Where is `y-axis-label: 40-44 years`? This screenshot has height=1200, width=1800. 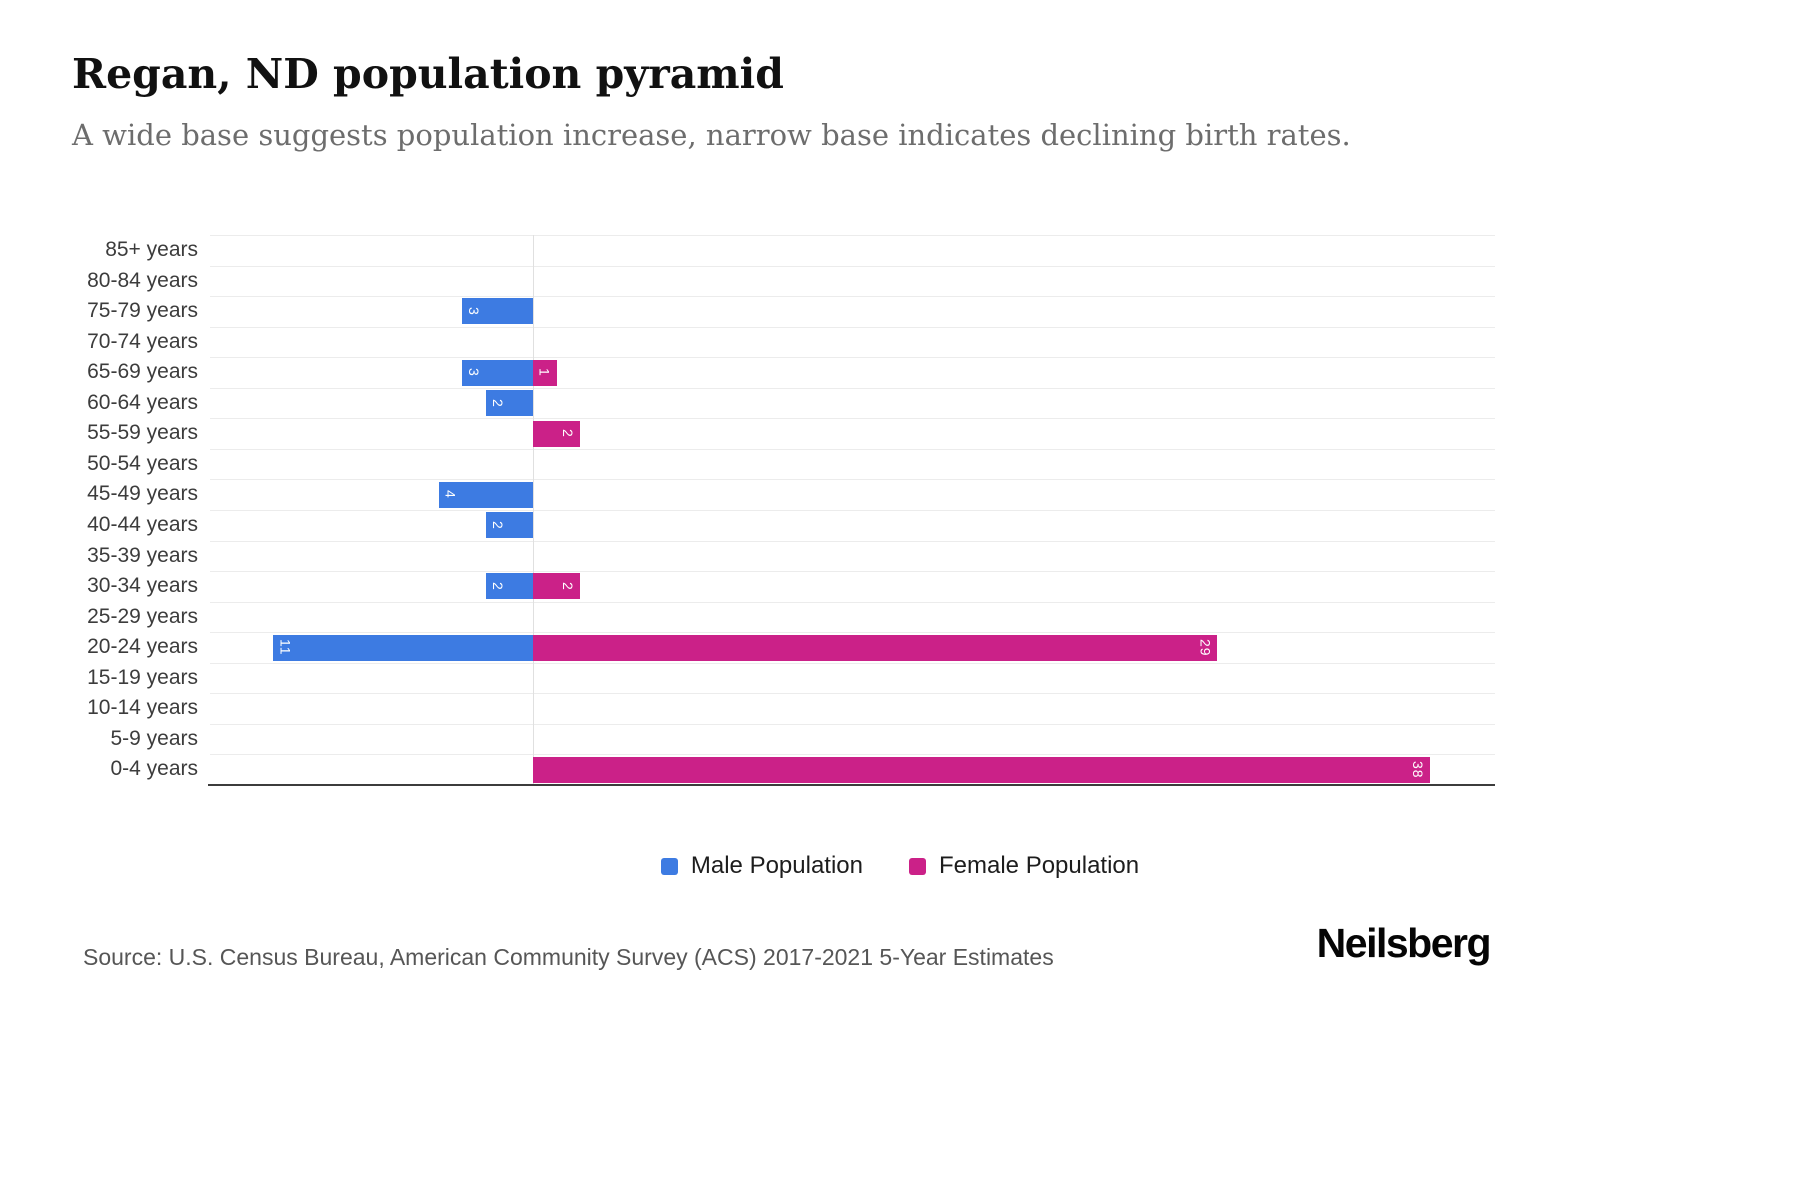 y-axis-label: 40-44 years is located at coordinates (142, 524).